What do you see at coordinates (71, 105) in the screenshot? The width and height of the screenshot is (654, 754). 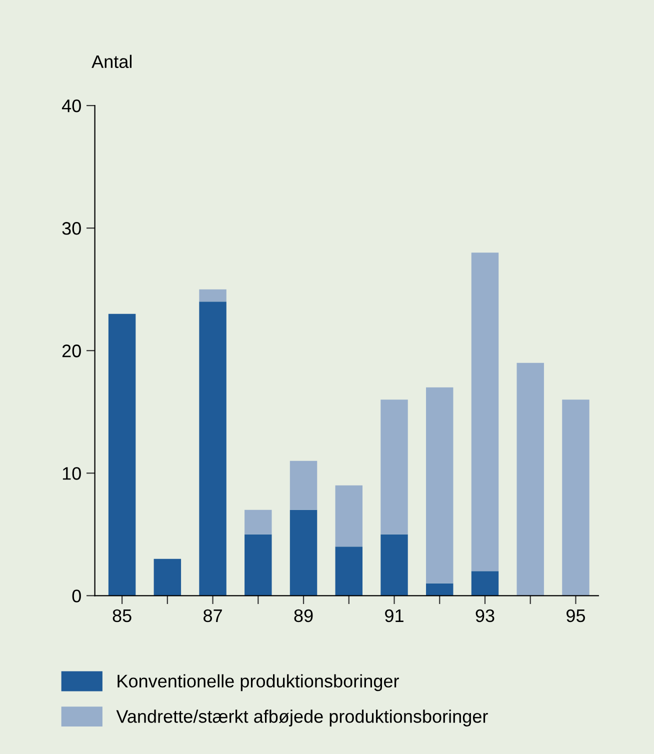 I see `y-tick-label: 40` at bounding box center [71, 105].